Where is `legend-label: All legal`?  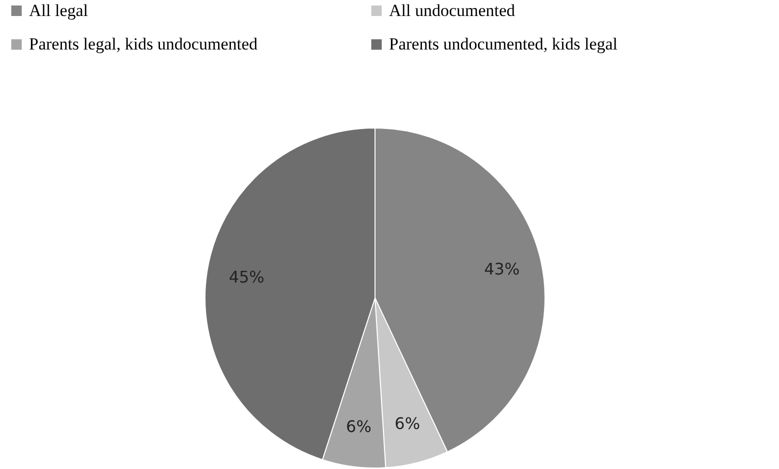
legend-label: All legal is located at coordinates (58, 10).